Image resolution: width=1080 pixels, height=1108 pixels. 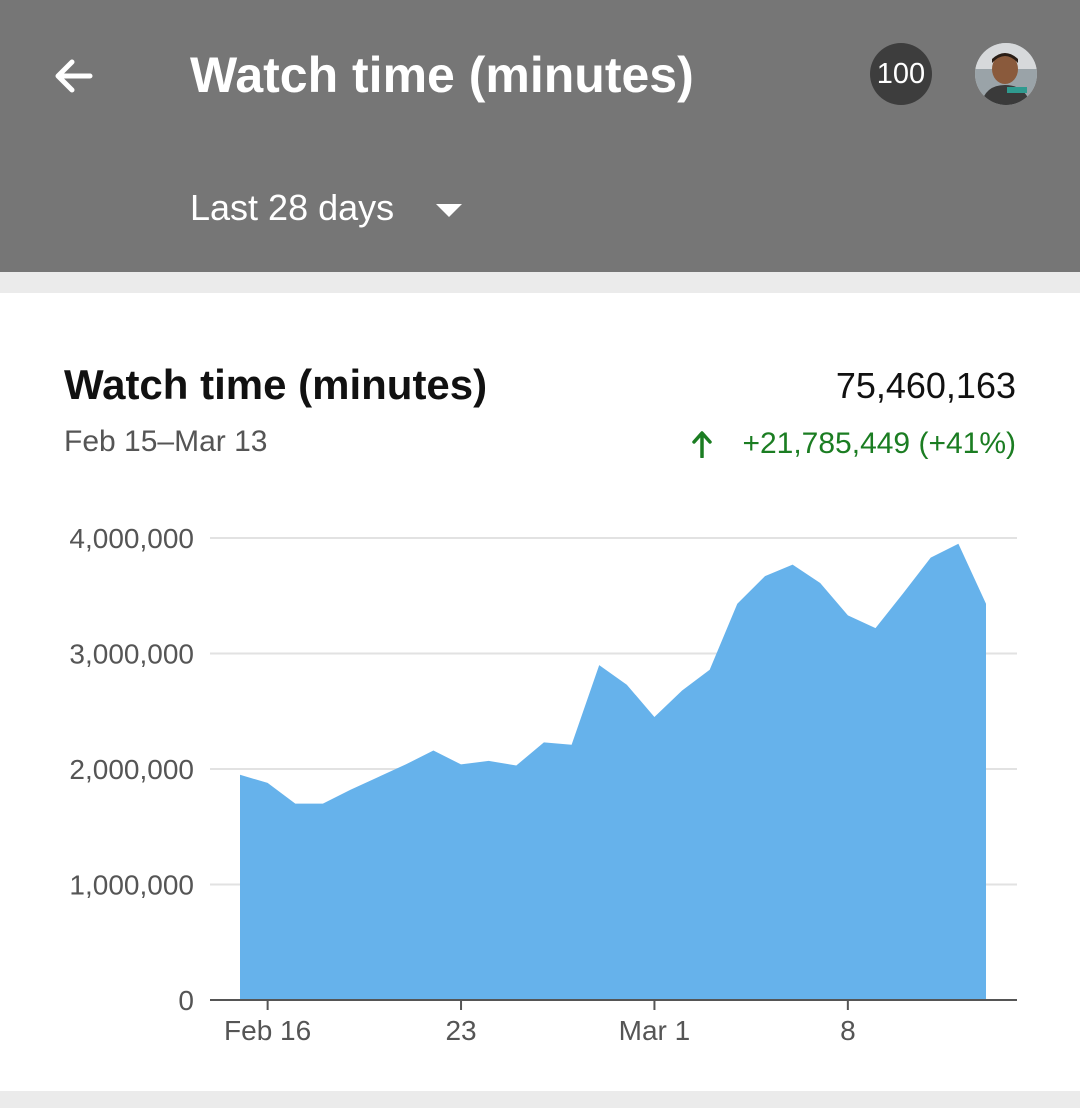 I want to click on x-tick-label: 23, so click(x=460, y=1030).